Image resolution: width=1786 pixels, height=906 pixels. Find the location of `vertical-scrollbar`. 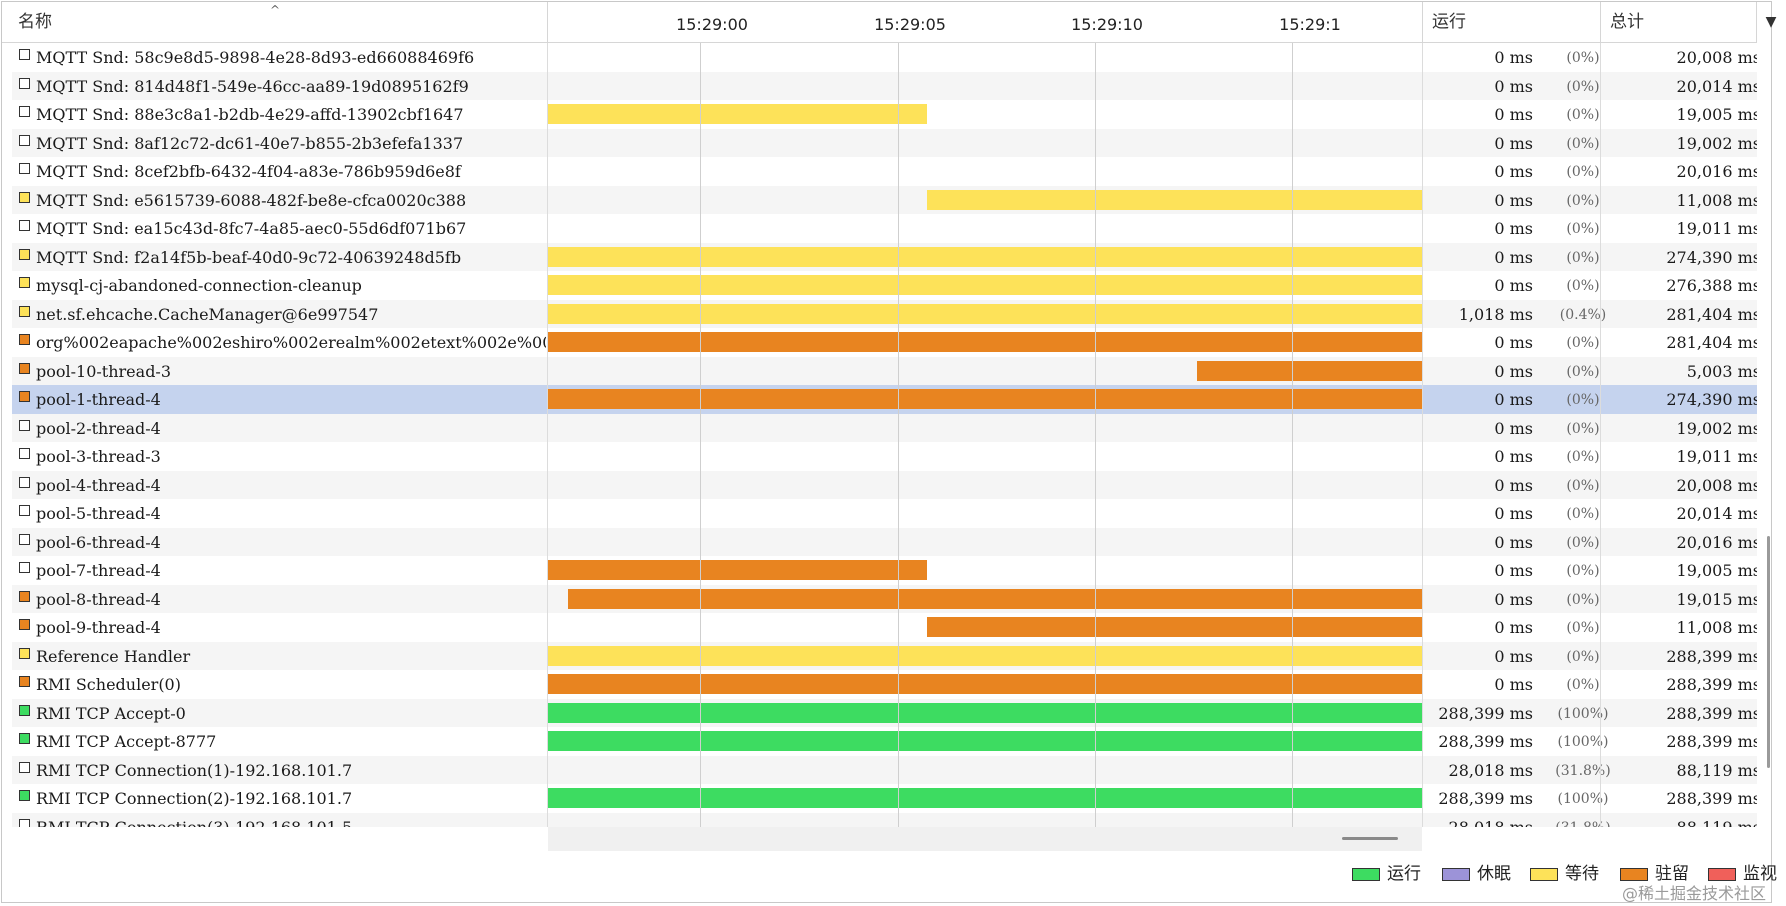

vertical-scrollbar is located at coordinates (1768, 435).